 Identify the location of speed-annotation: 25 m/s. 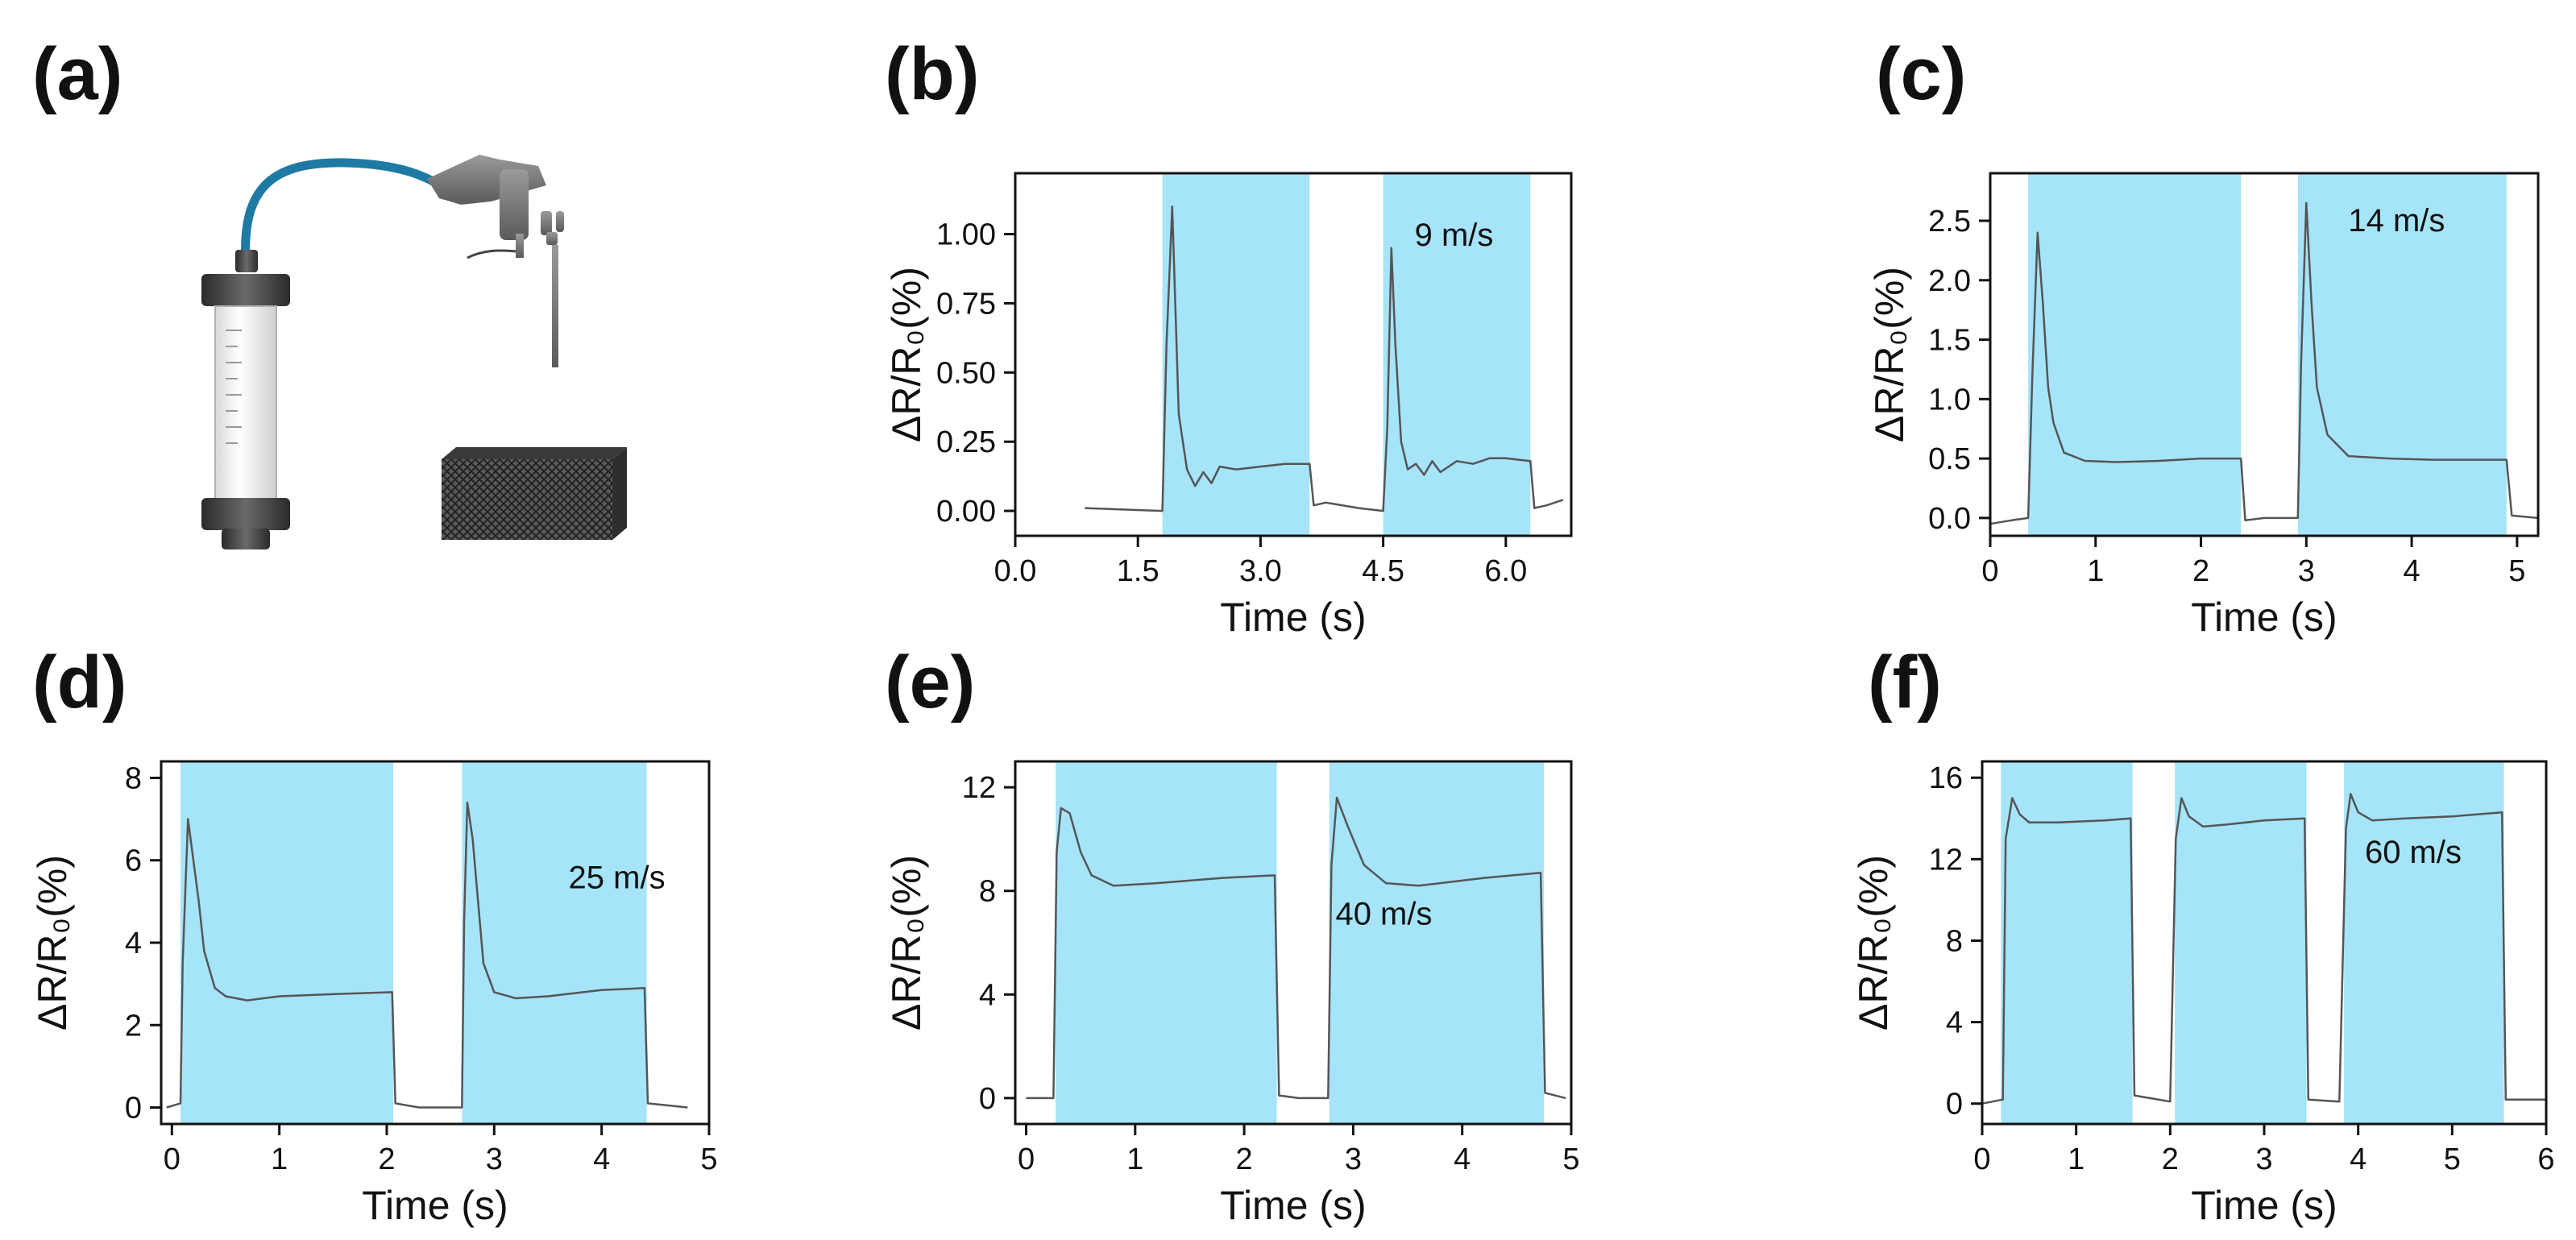
(617, 878).